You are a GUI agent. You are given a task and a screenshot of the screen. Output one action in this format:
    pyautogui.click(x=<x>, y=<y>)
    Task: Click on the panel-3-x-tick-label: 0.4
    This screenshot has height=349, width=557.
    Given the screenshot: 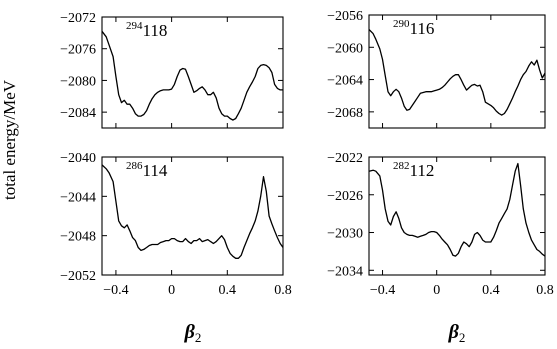 What is the action you would take?
    pyautogui.click(x=228, y=290)
    